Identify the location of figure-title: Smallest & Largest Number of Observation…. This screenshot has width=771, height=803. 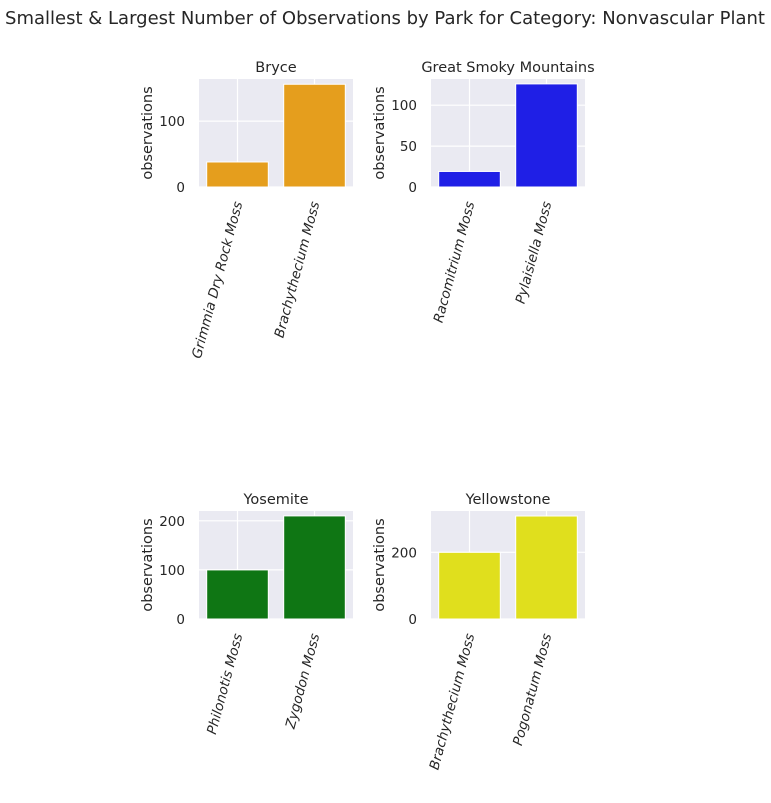
(385, 18).